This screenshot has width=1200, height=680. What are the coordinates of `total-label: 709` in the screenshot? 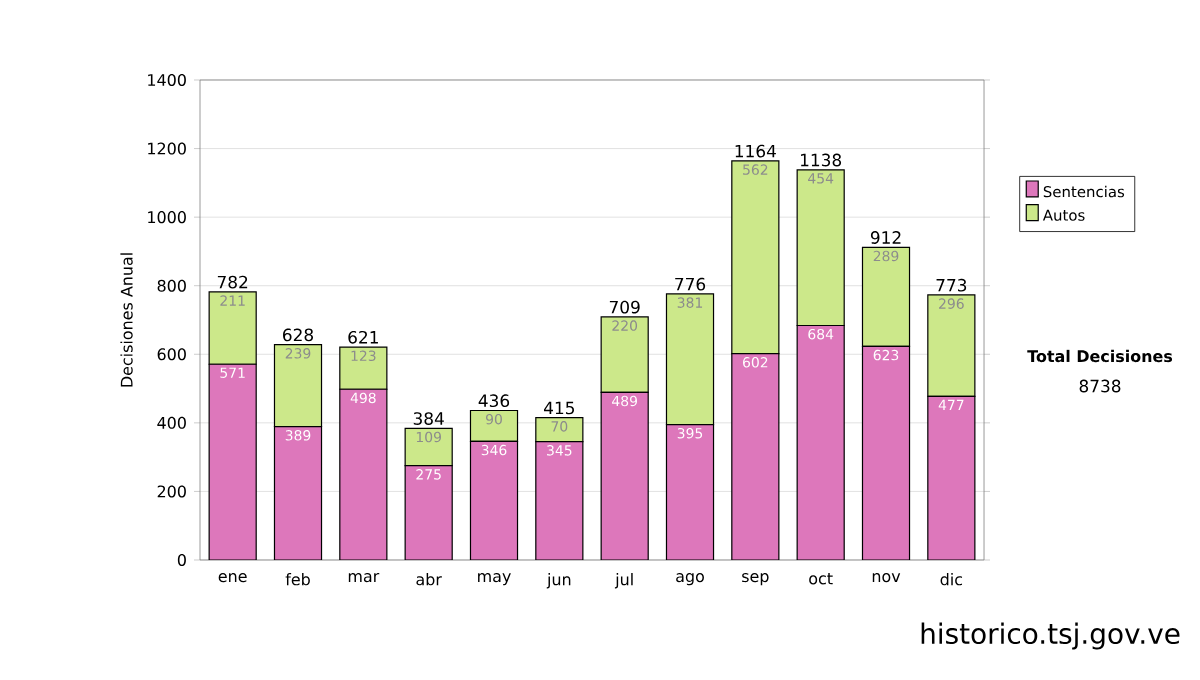 It's located at (624, 307).